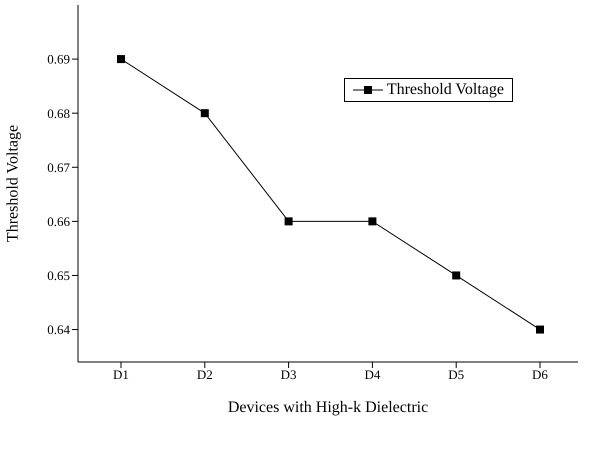 This screenshot has height=451, width=598. What do you see at coordinates (58, 221) in the screenshot?
I see `y-tick-label: 0.66` at bounding box center [58, 221].